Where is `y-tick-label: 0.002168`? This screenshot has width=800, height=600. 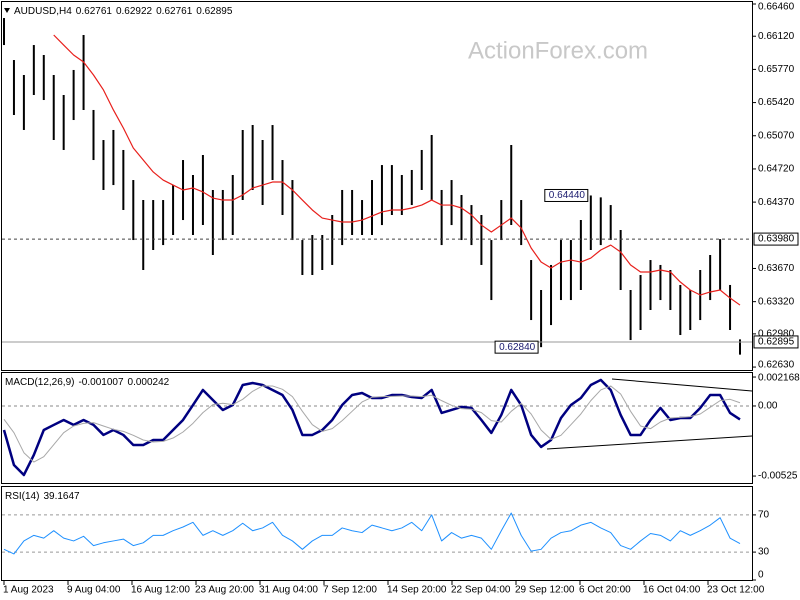 y-tick-label: 0.002168 is located at coordinates (779, 378).